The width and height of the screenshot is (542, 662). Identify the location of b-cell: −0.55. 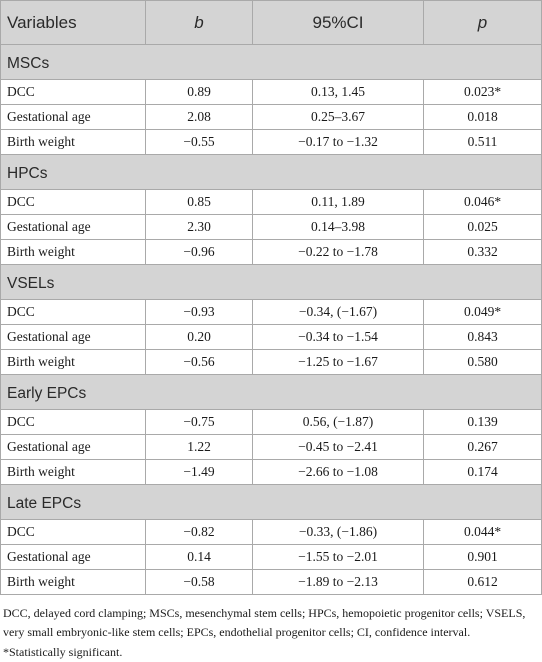
(199, 142).